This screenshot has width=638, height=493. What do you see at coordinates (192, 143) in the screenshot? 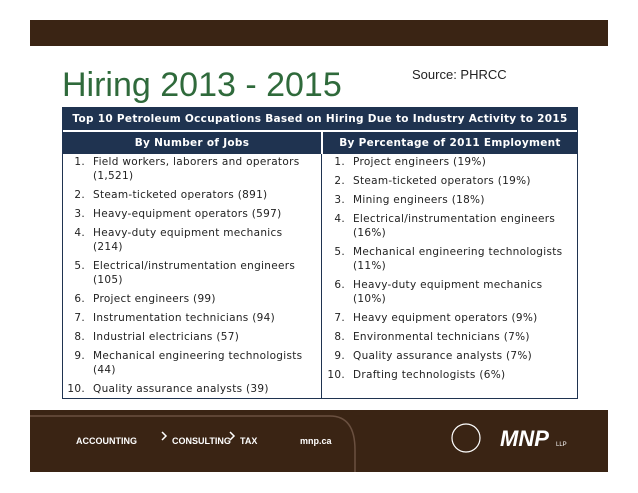
I see `column-header: By Number of Jobs` at bounding box center [192, 143].